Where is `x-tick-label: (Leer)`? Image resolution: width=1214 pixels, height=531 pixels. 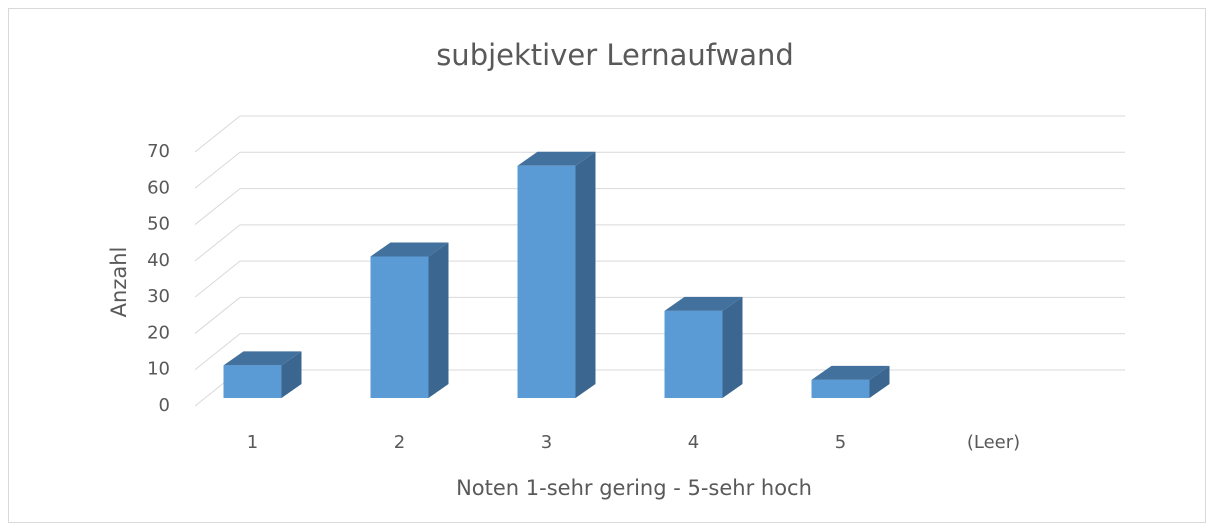 x-tick-label: (Leer) is located at coordinates (993, 442).